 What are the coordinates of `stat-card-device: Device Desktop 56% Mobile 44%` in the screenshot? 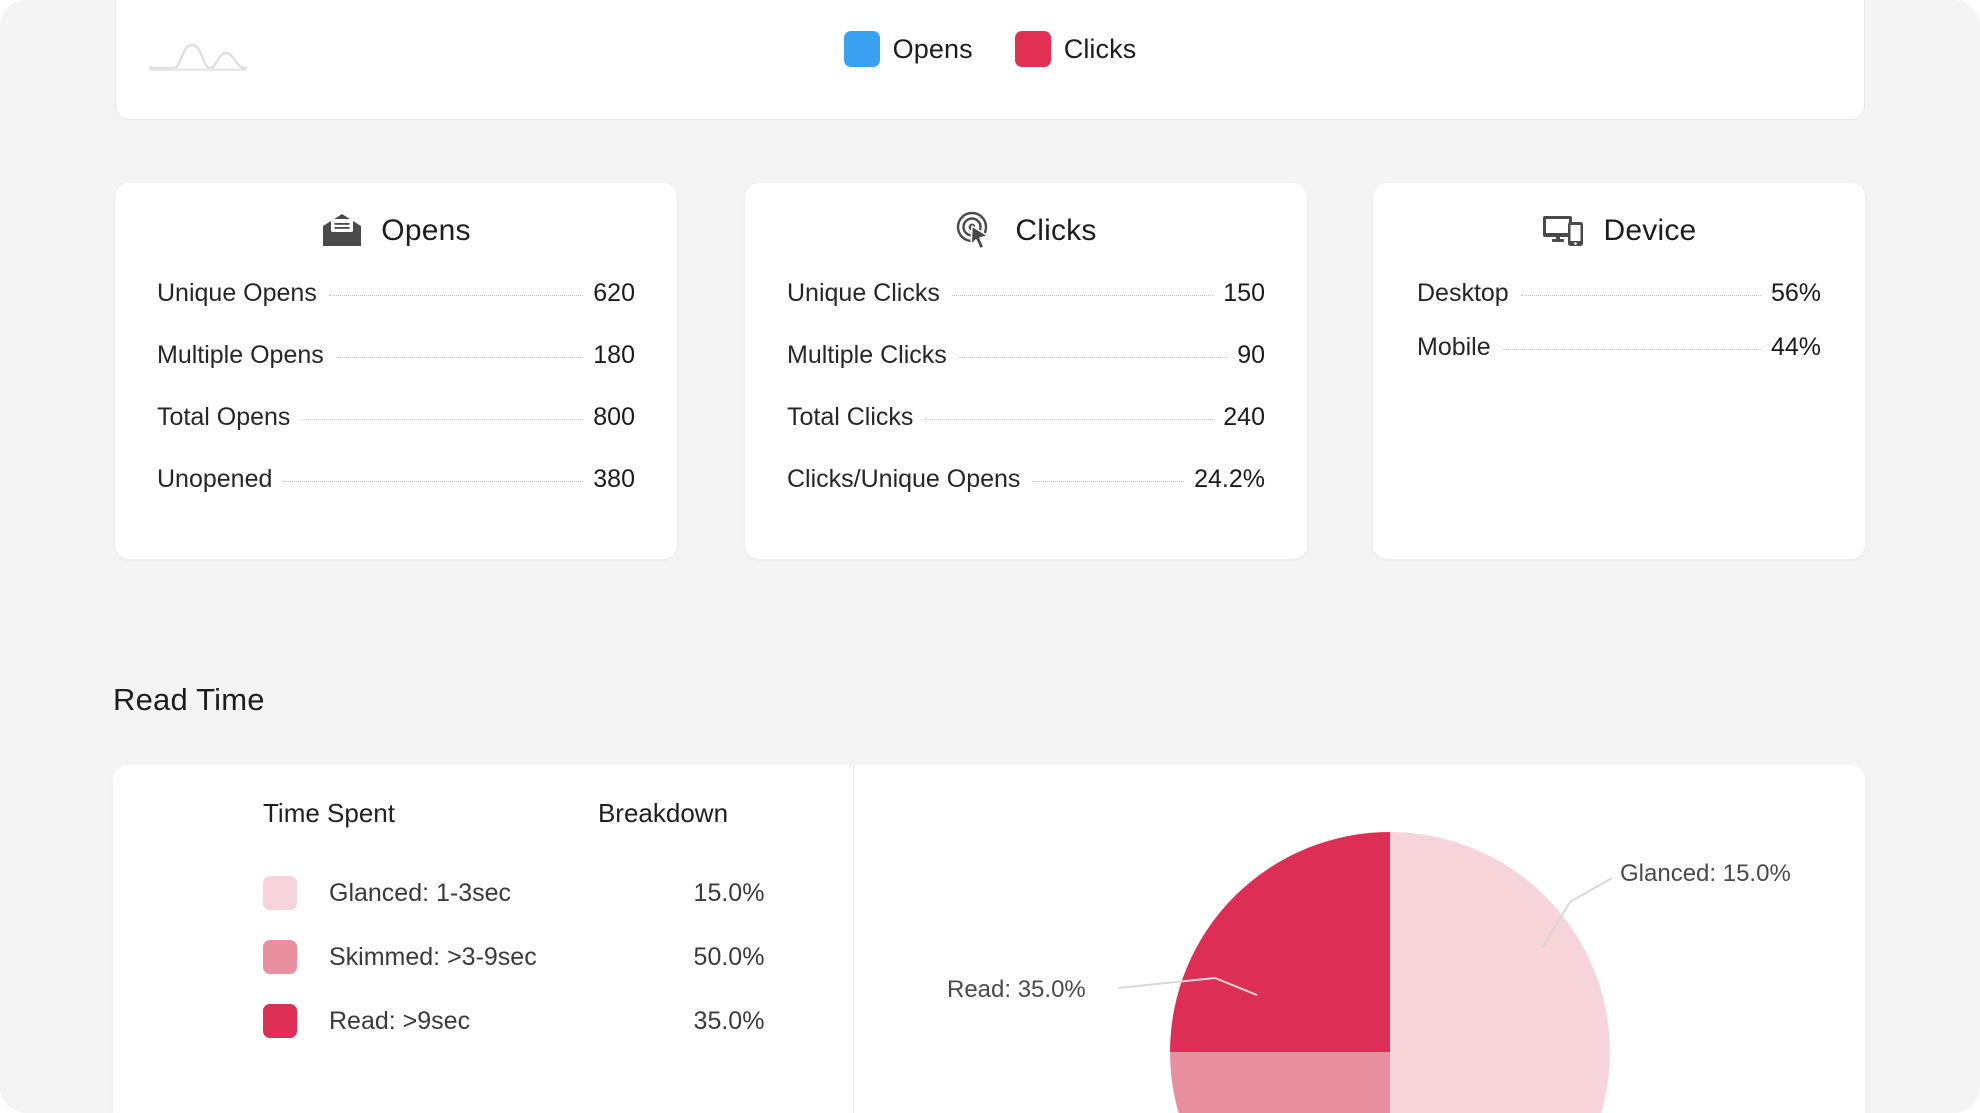 It's located at (1619, 371).